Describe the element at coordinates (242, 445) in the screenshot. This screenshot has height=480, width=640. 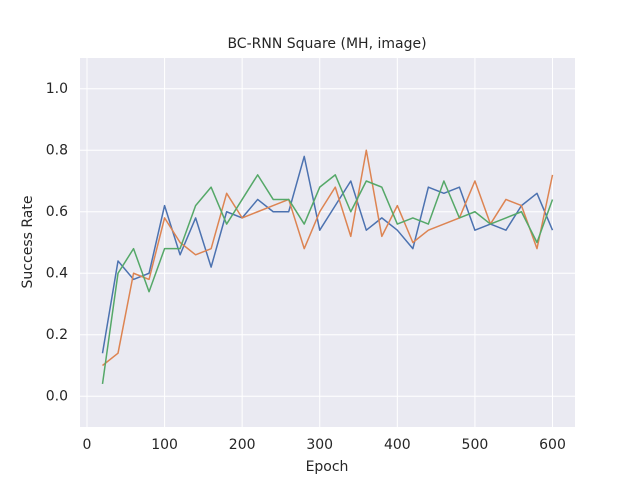
I see `x-tick-label: 200` at that location.